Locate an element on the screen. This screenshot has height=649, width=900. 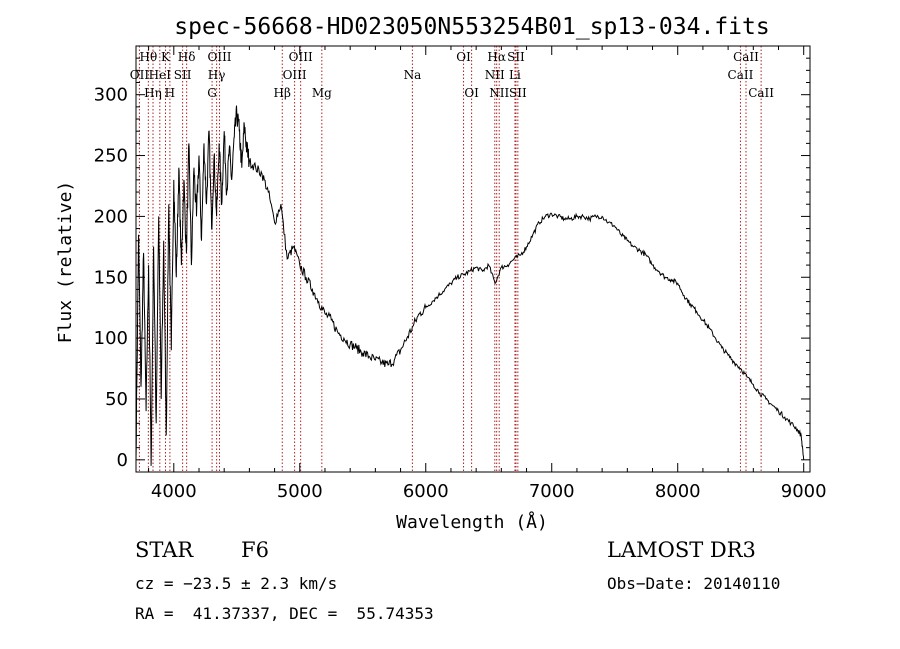
y-tick-label: 200 is located at coordinates (111, 216).